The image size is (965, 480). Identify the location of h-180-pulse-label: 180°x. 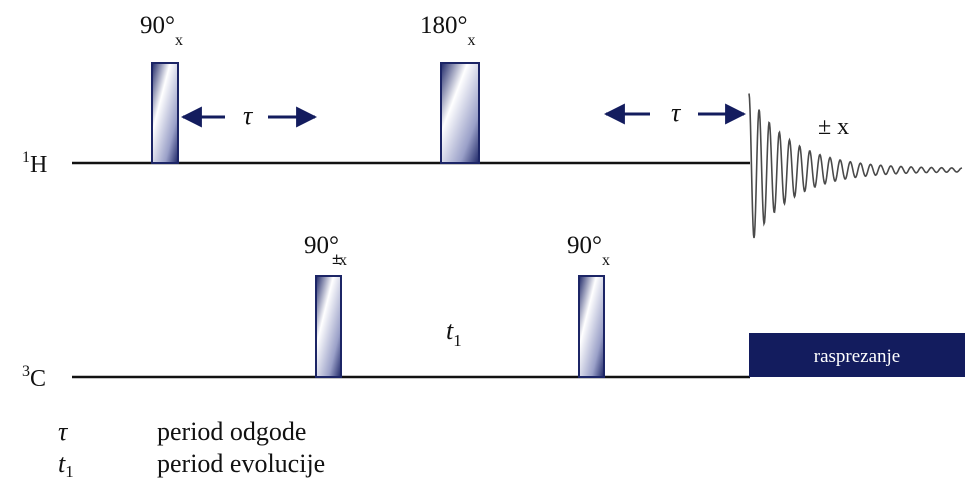
(448, 30).